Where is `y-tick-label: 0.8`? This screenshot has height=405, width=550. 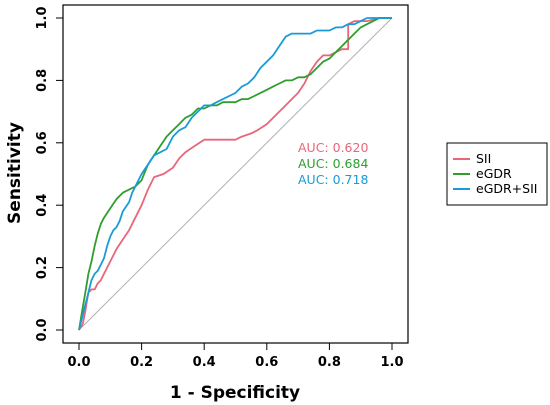 y-tick-label: 0.8 is located at coordinates (42, 80).